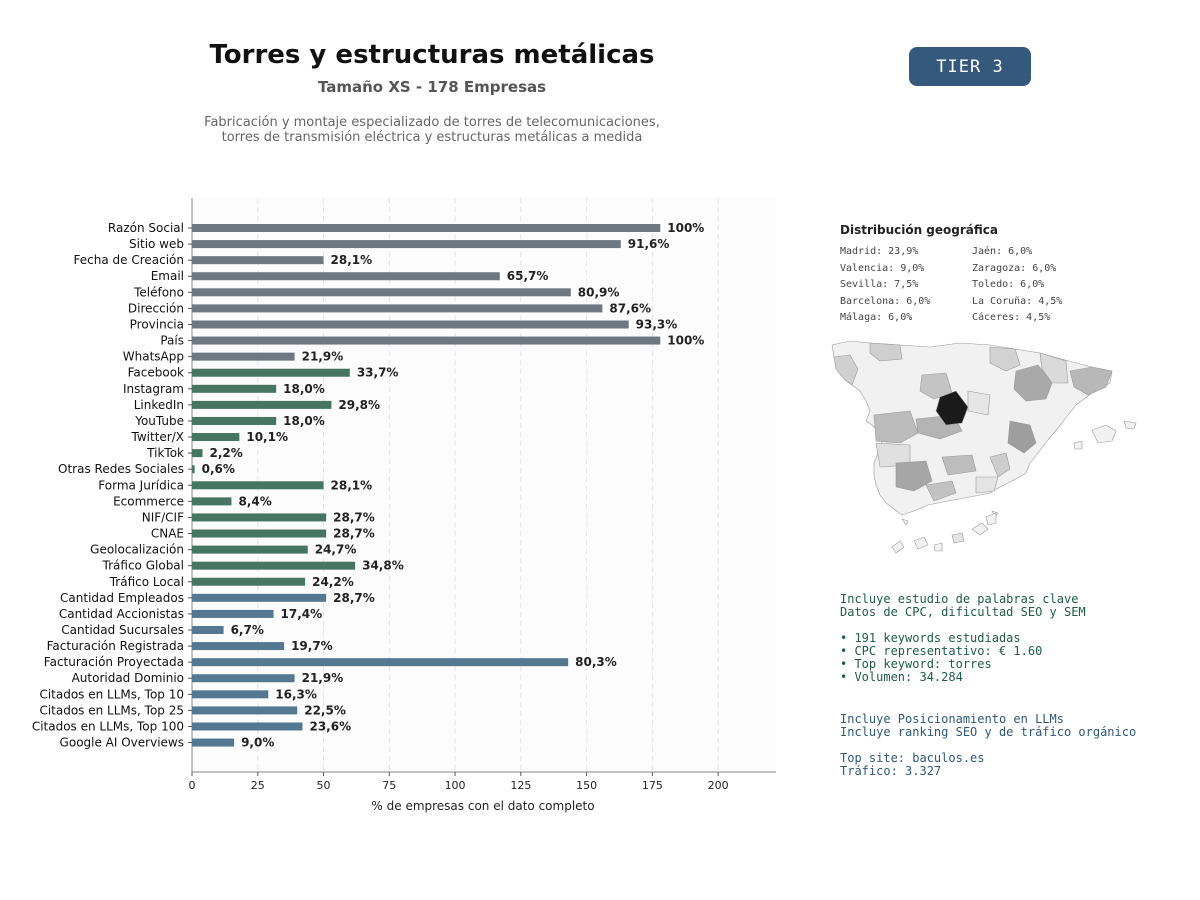 This screenshot has height=900, width=1200. I want to click on category-label: Geolocalización, so click(137, 550).